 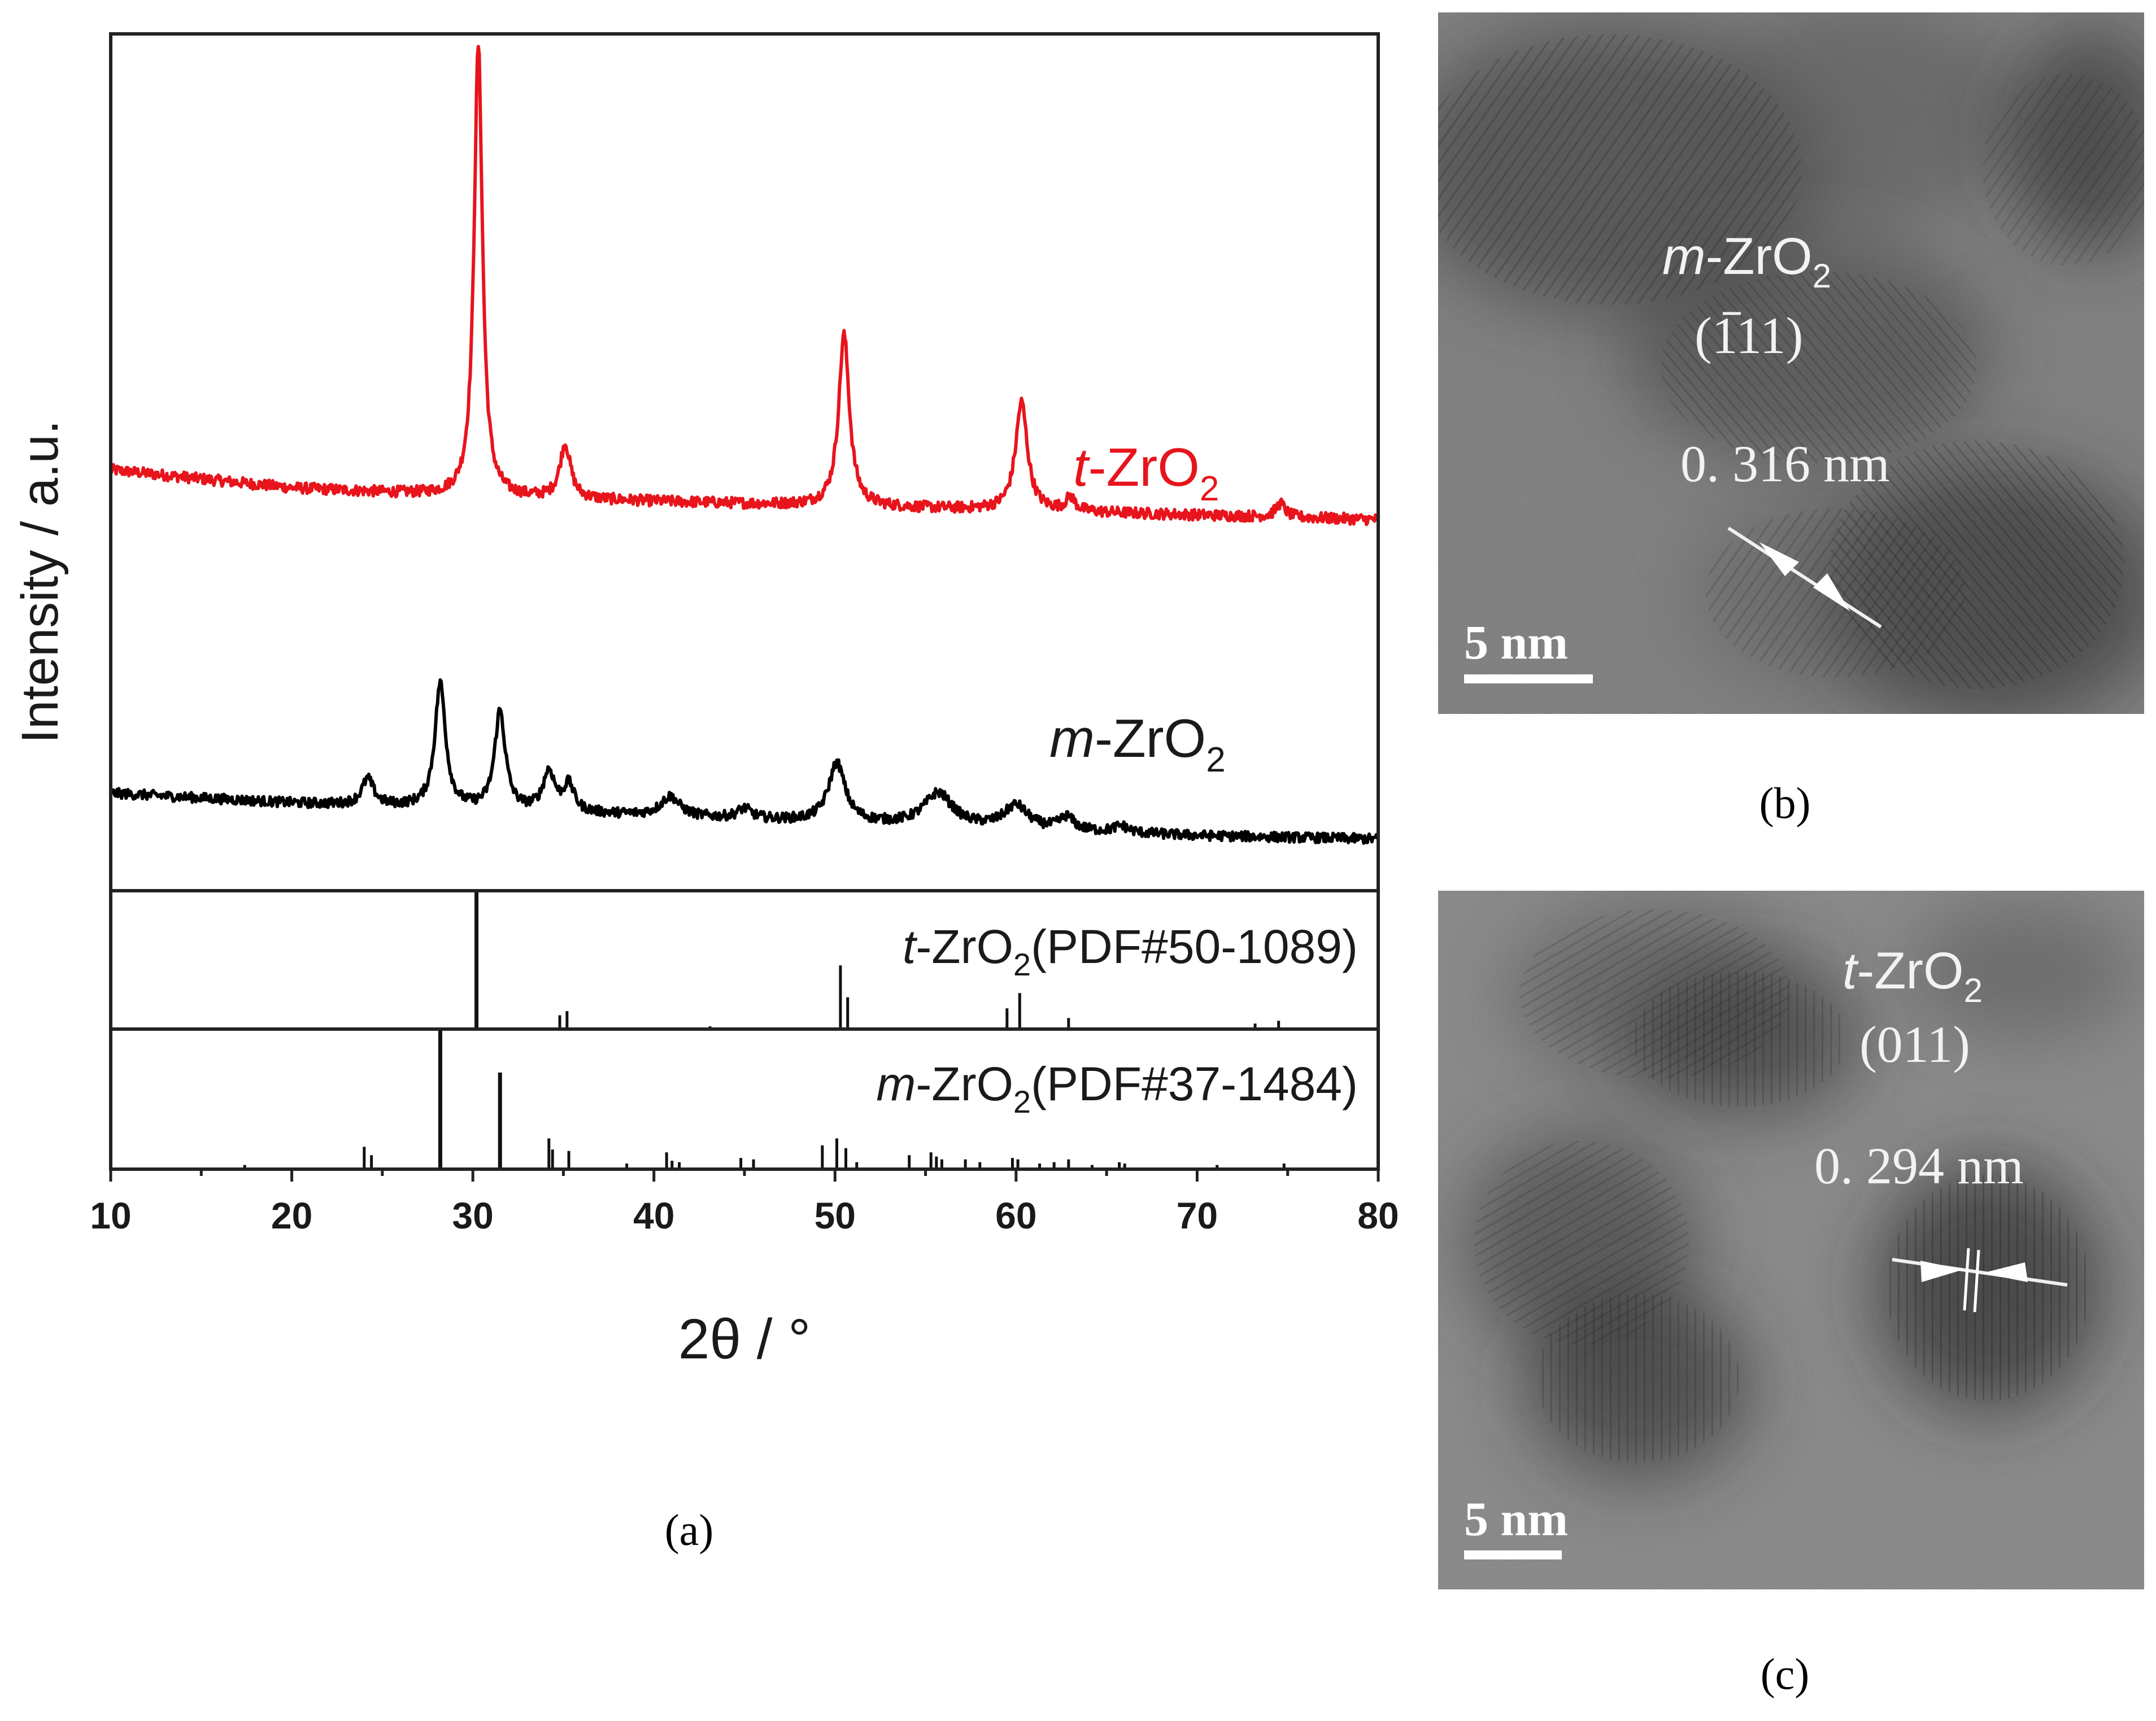 I want to click on x-axis: 10 20 30 40 50 60 70 80, so click(x=745, y=1203).